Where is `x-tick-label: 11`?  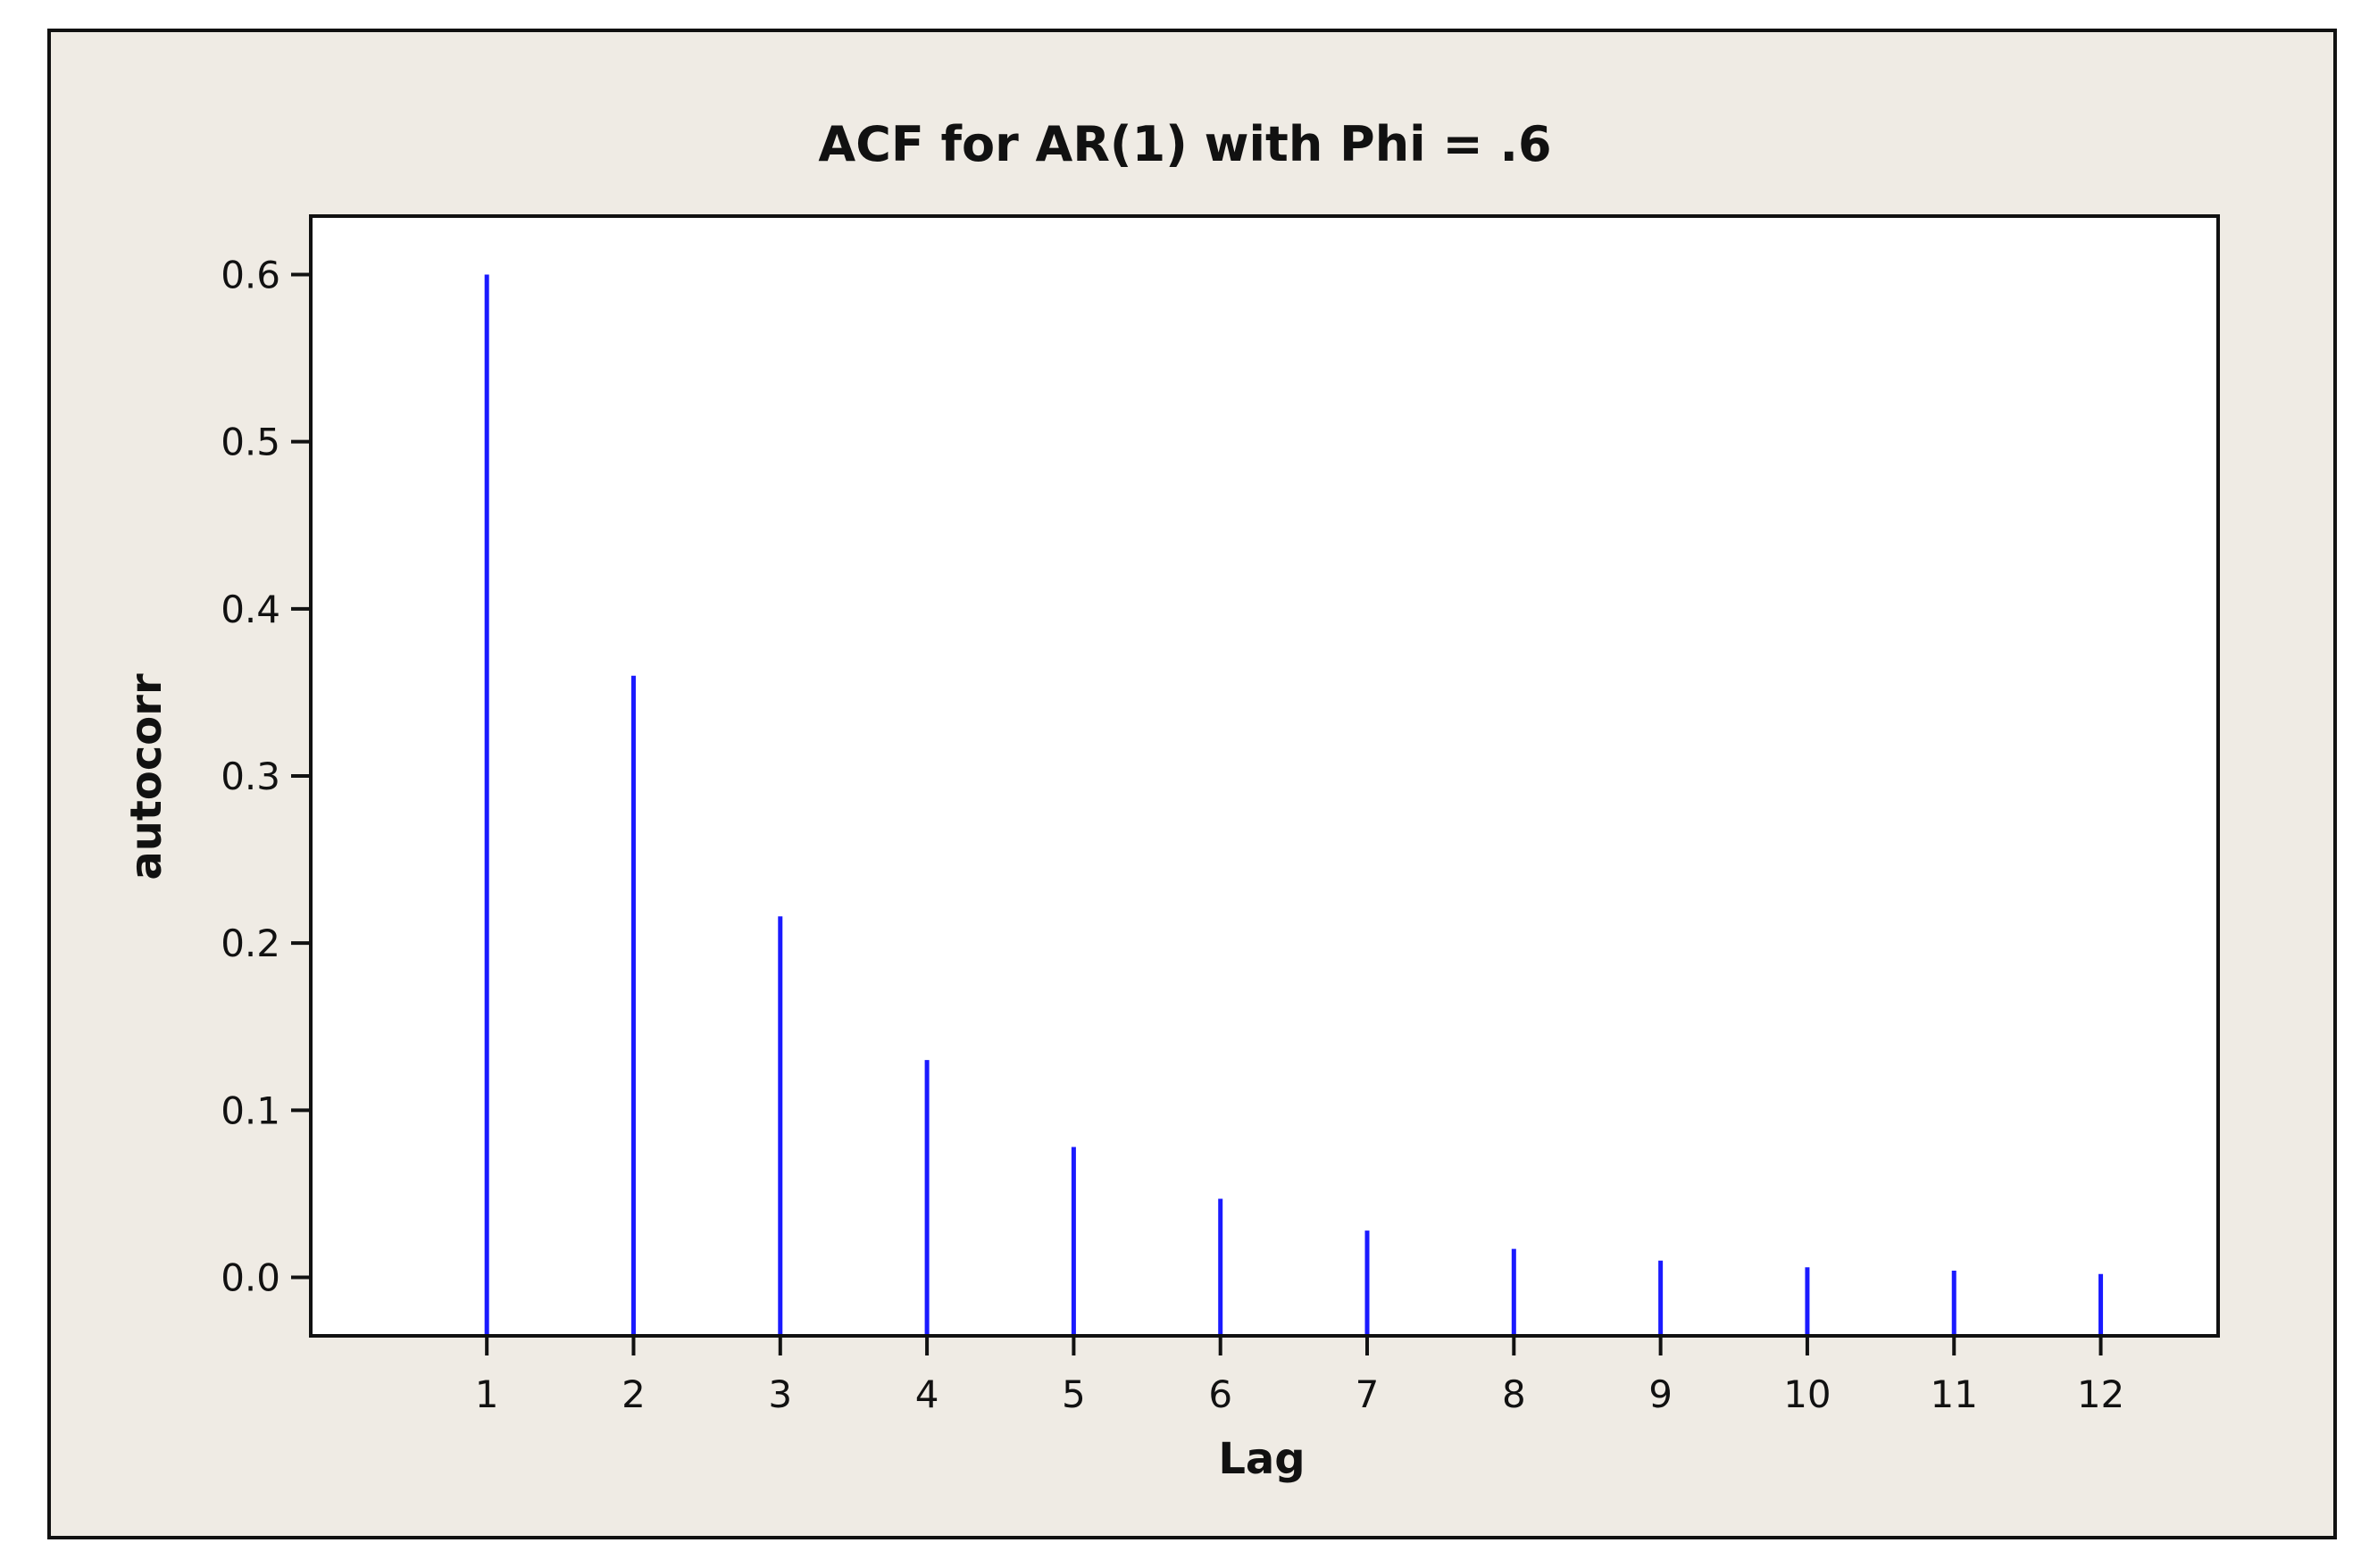 x-tick-label: 11 is located at coordinates (1955, 1394).